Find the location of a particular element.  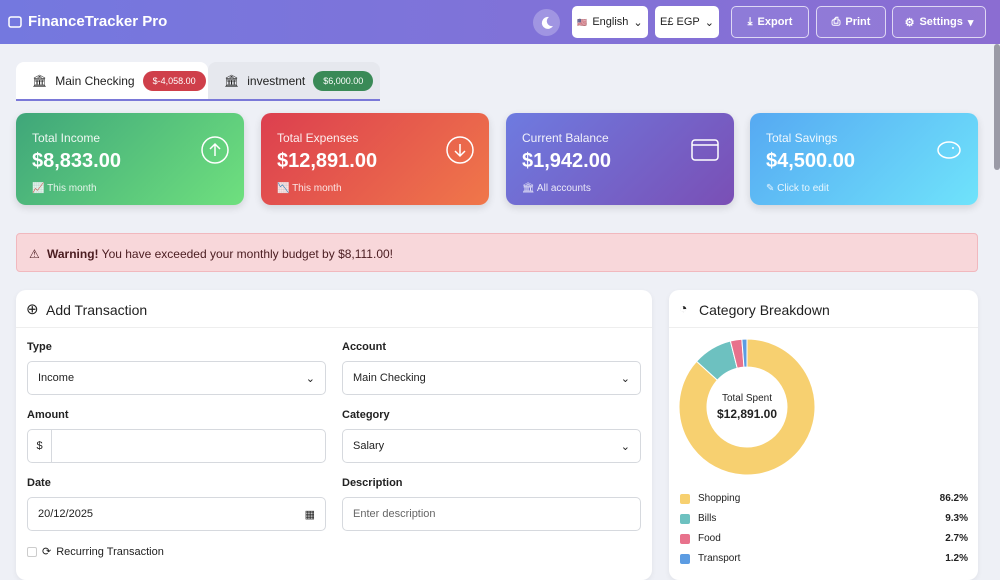

account-name: investment is located at coordinates (276, 81).